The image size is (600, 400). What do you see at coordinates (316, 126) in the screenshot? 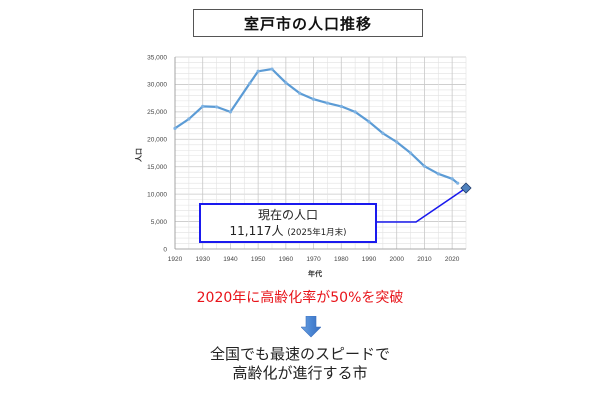
I see `population-line` at bounding box center [316, 126].